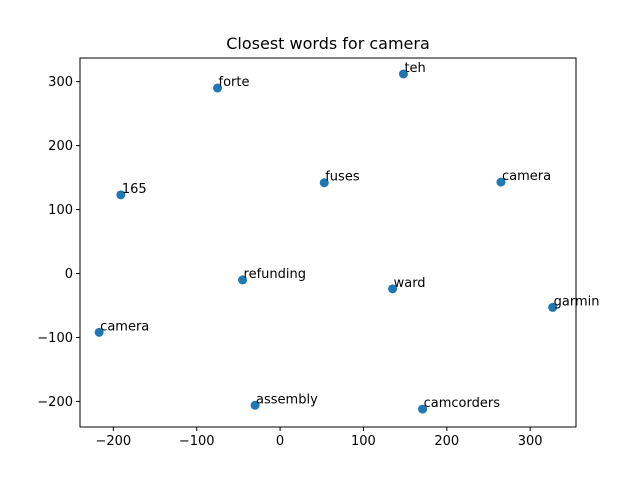  I want to click on point-label: camcorders, so click(462, 403).